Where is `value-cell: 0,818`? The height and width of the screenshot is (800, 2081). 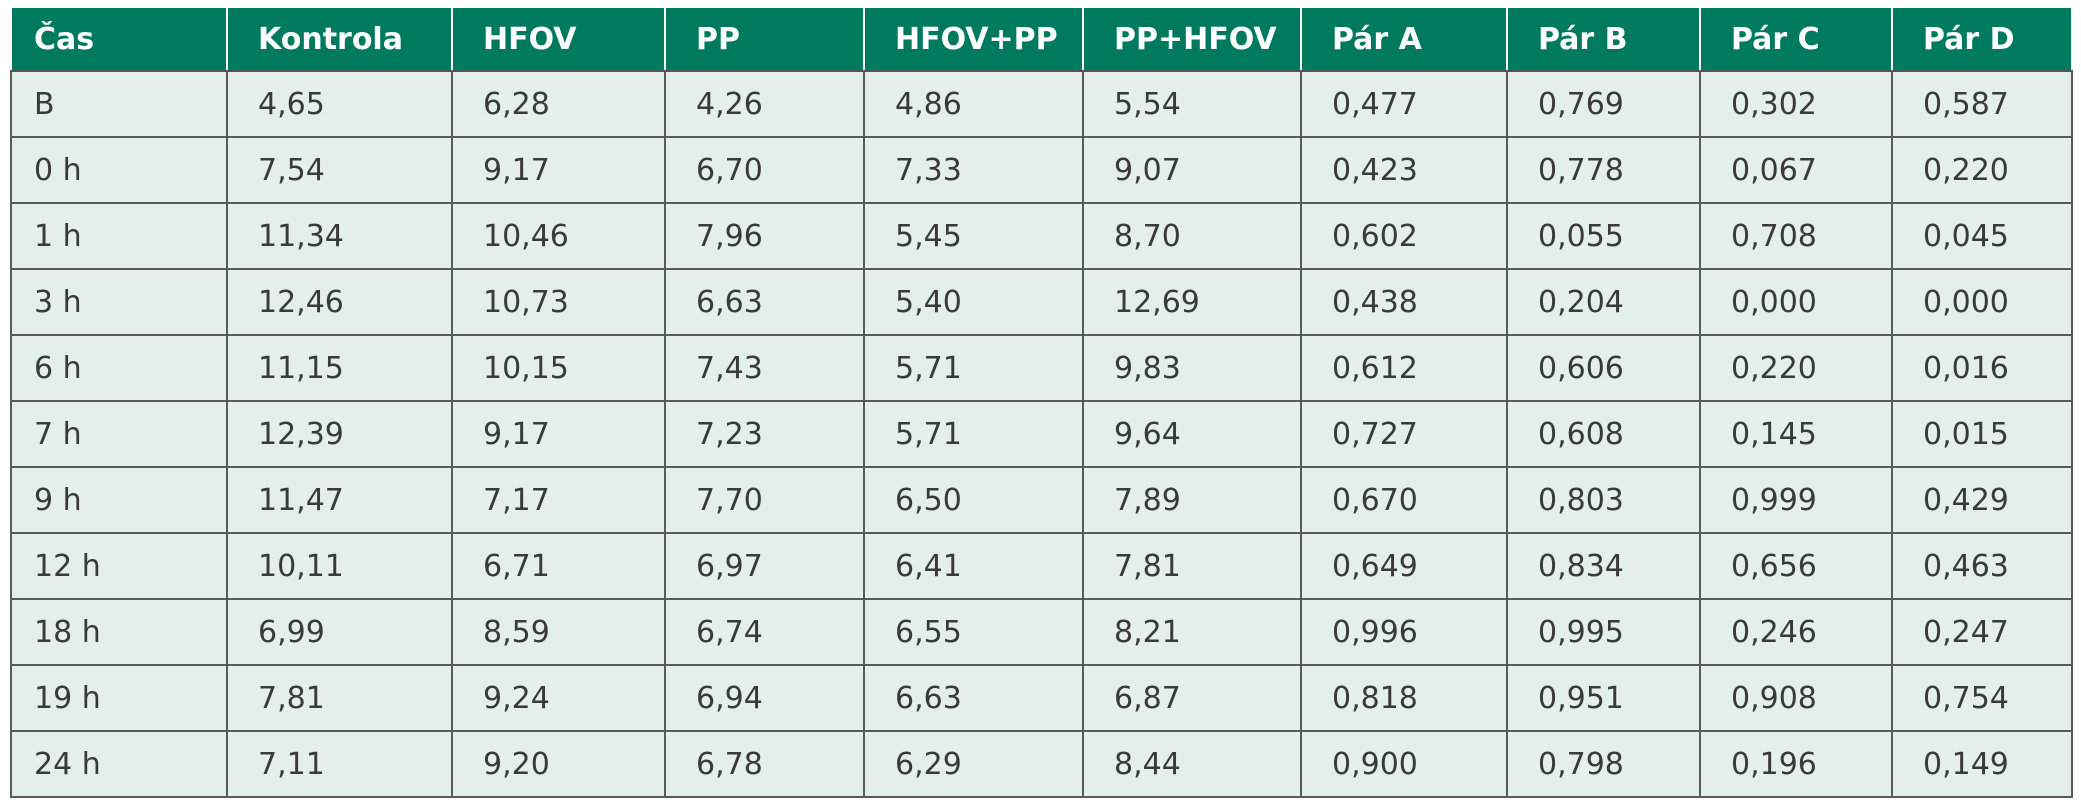 value-cell: 0,818 is located at coordinates (1404, 698).